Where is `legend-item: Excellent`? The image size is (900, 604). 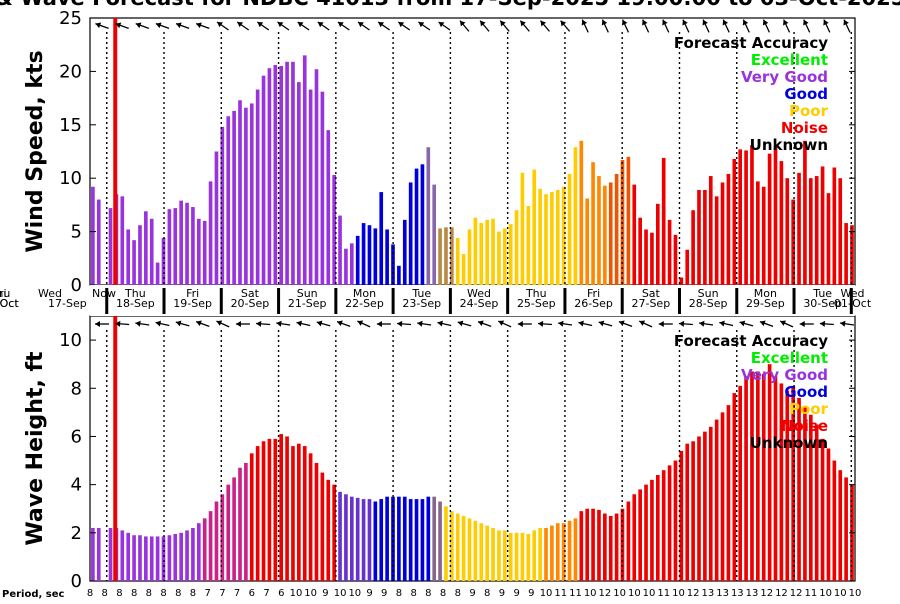 legend-item: Excellent is located at coordinates (789, 358).